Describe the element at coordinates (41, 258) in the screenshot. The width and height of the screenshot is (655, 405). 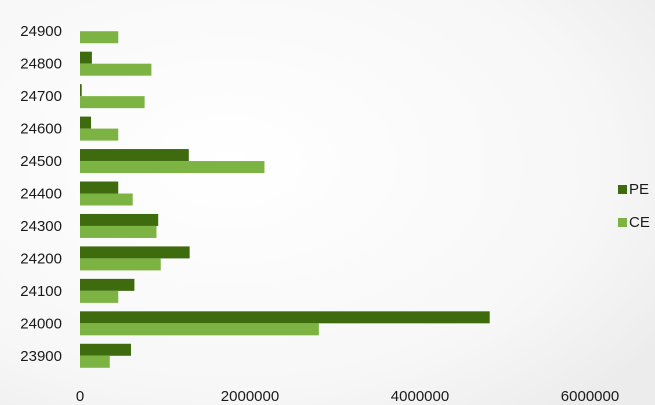
I see `category-label: 24200` at that location.